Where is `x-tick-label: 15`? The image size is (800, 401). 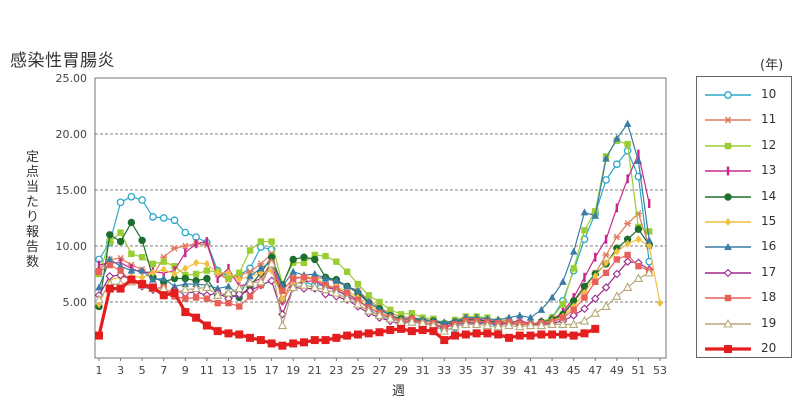 x-tick-label: 15 is located at coordinates (250, 370).